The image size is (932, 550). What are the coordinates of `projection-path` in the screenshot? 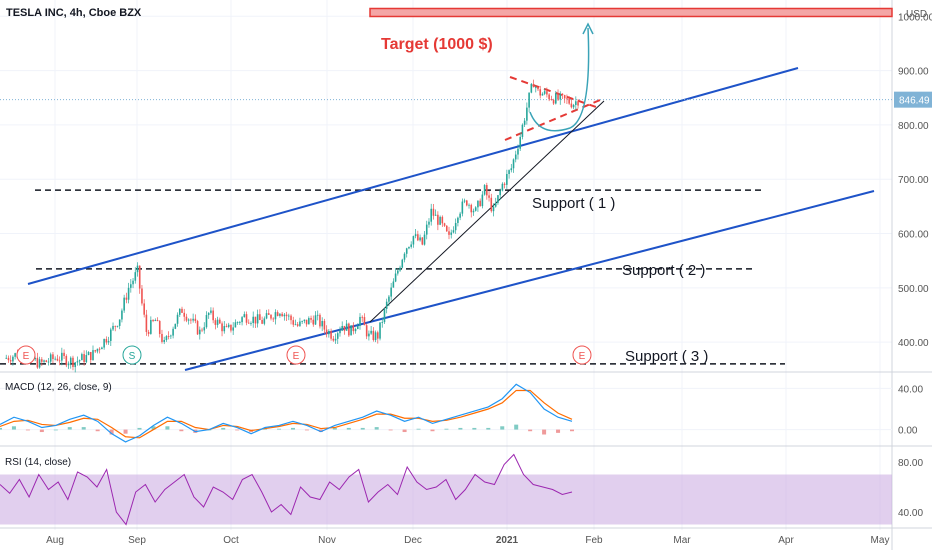 It's located at (559, 79).